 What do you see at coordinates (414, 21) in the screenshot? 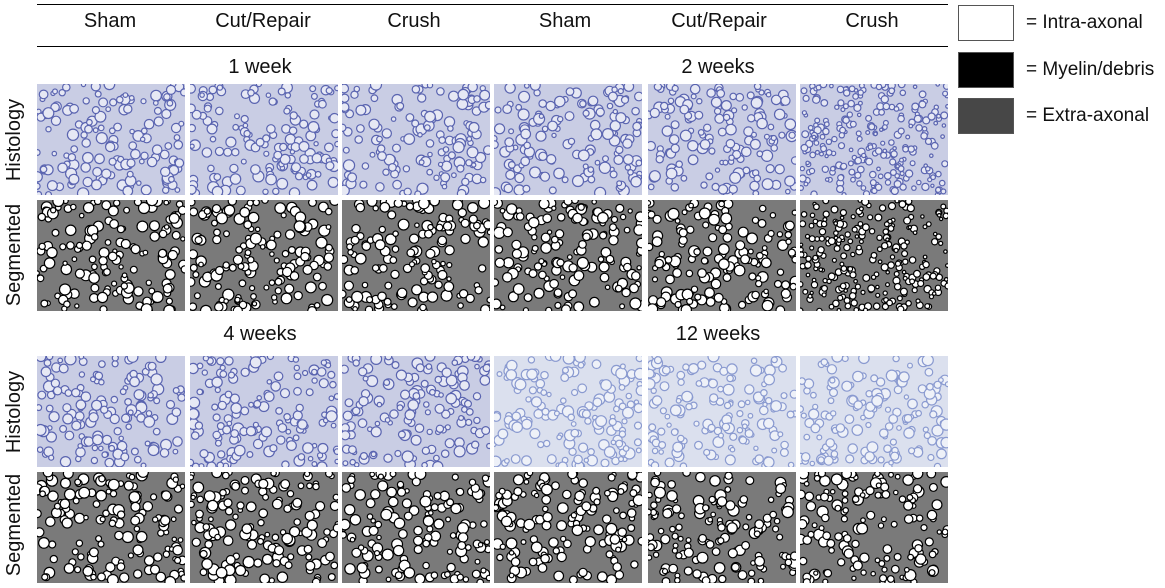
I see `col-header-crush-left: Crush` at bounding box center [414, 21].